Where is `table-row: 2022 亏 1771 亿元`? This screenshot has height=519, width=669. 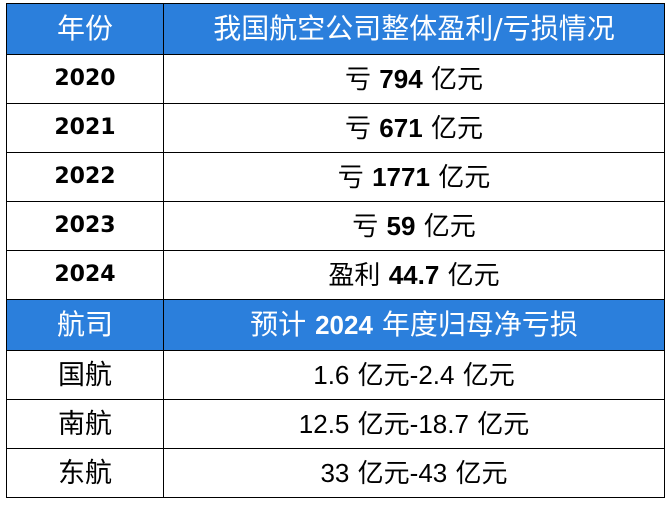 table-row: 2022 亏 1771 亿元 is located at coordinates (335, 177).